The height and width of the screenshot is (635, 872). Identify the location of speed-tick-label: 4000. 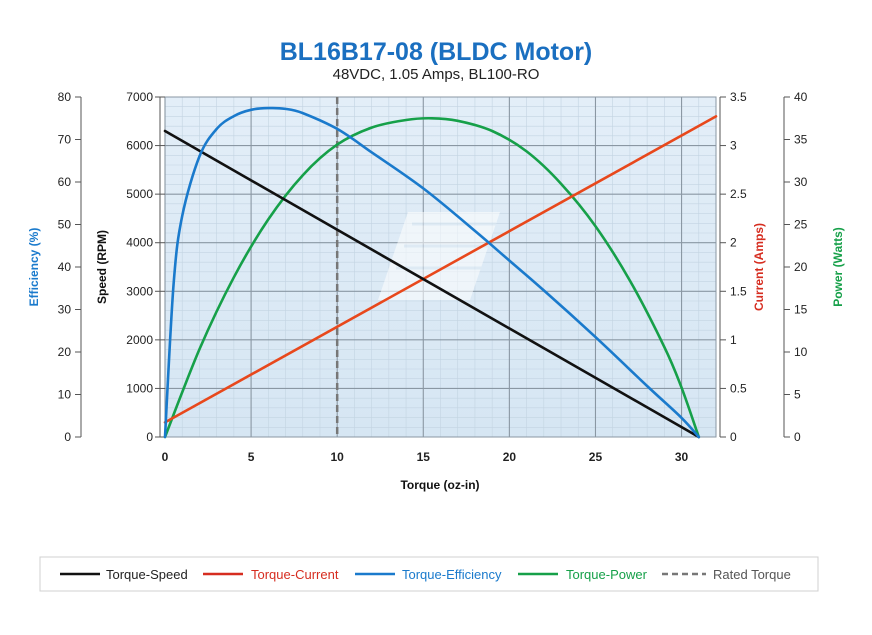
(139, 243).